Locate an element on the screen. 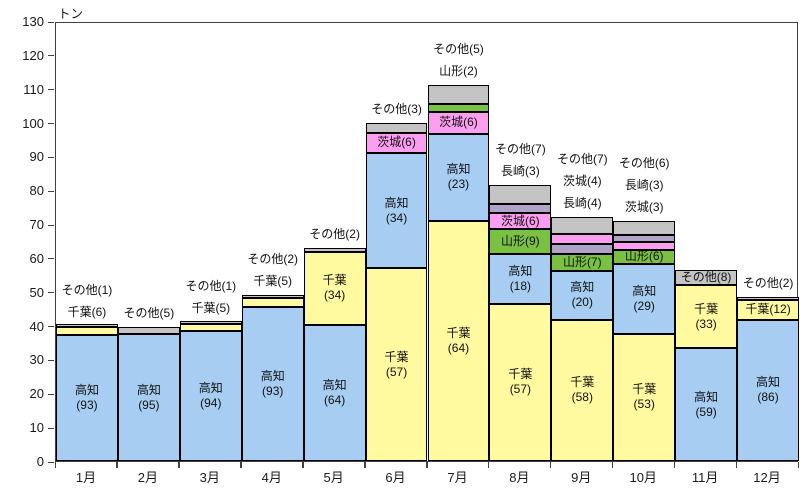 This screenshot has height=491, width=806. bar-labels-above: その他(2) is located at coordinates (334, 234).